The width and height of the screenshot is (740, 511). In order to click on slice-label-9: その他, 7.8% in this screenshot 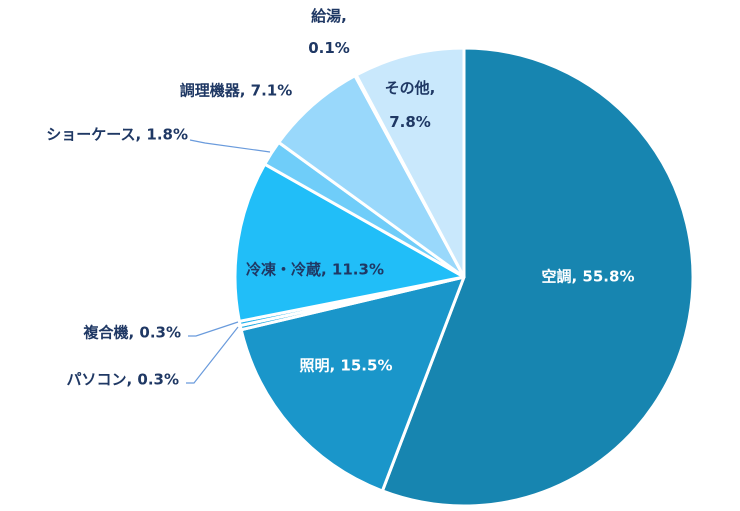, I will do `click(410, 105)`.